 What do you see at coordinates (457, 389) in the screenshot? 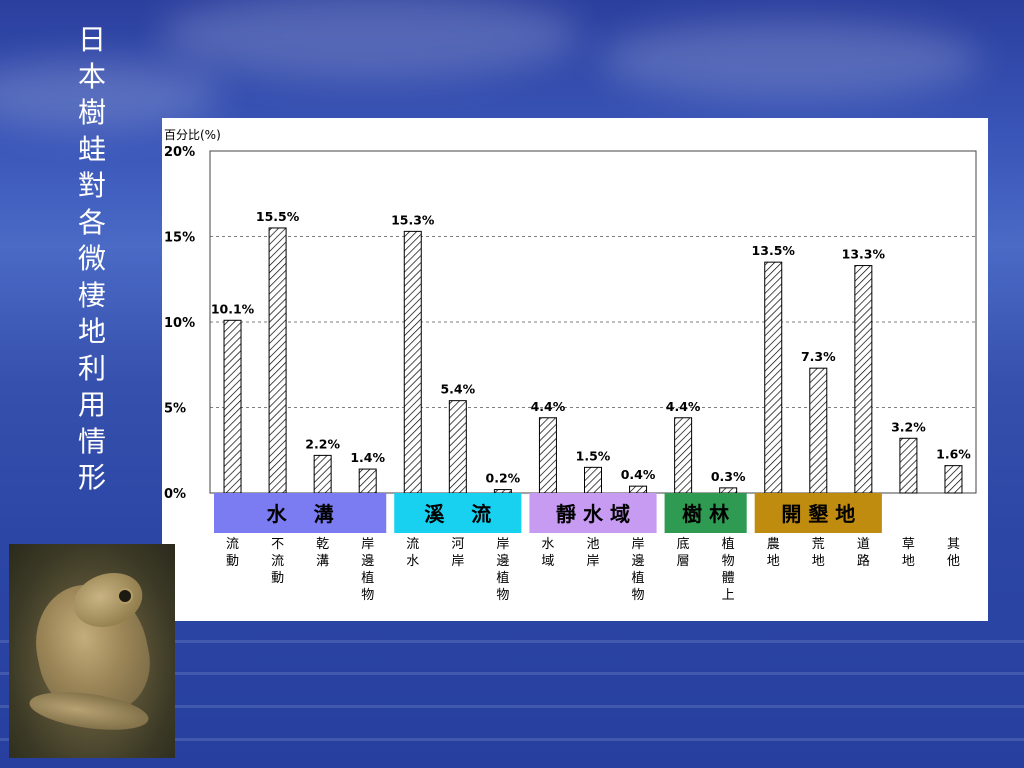
I see `bar-value-label: 5.4%` at bounding box center [457, 389].